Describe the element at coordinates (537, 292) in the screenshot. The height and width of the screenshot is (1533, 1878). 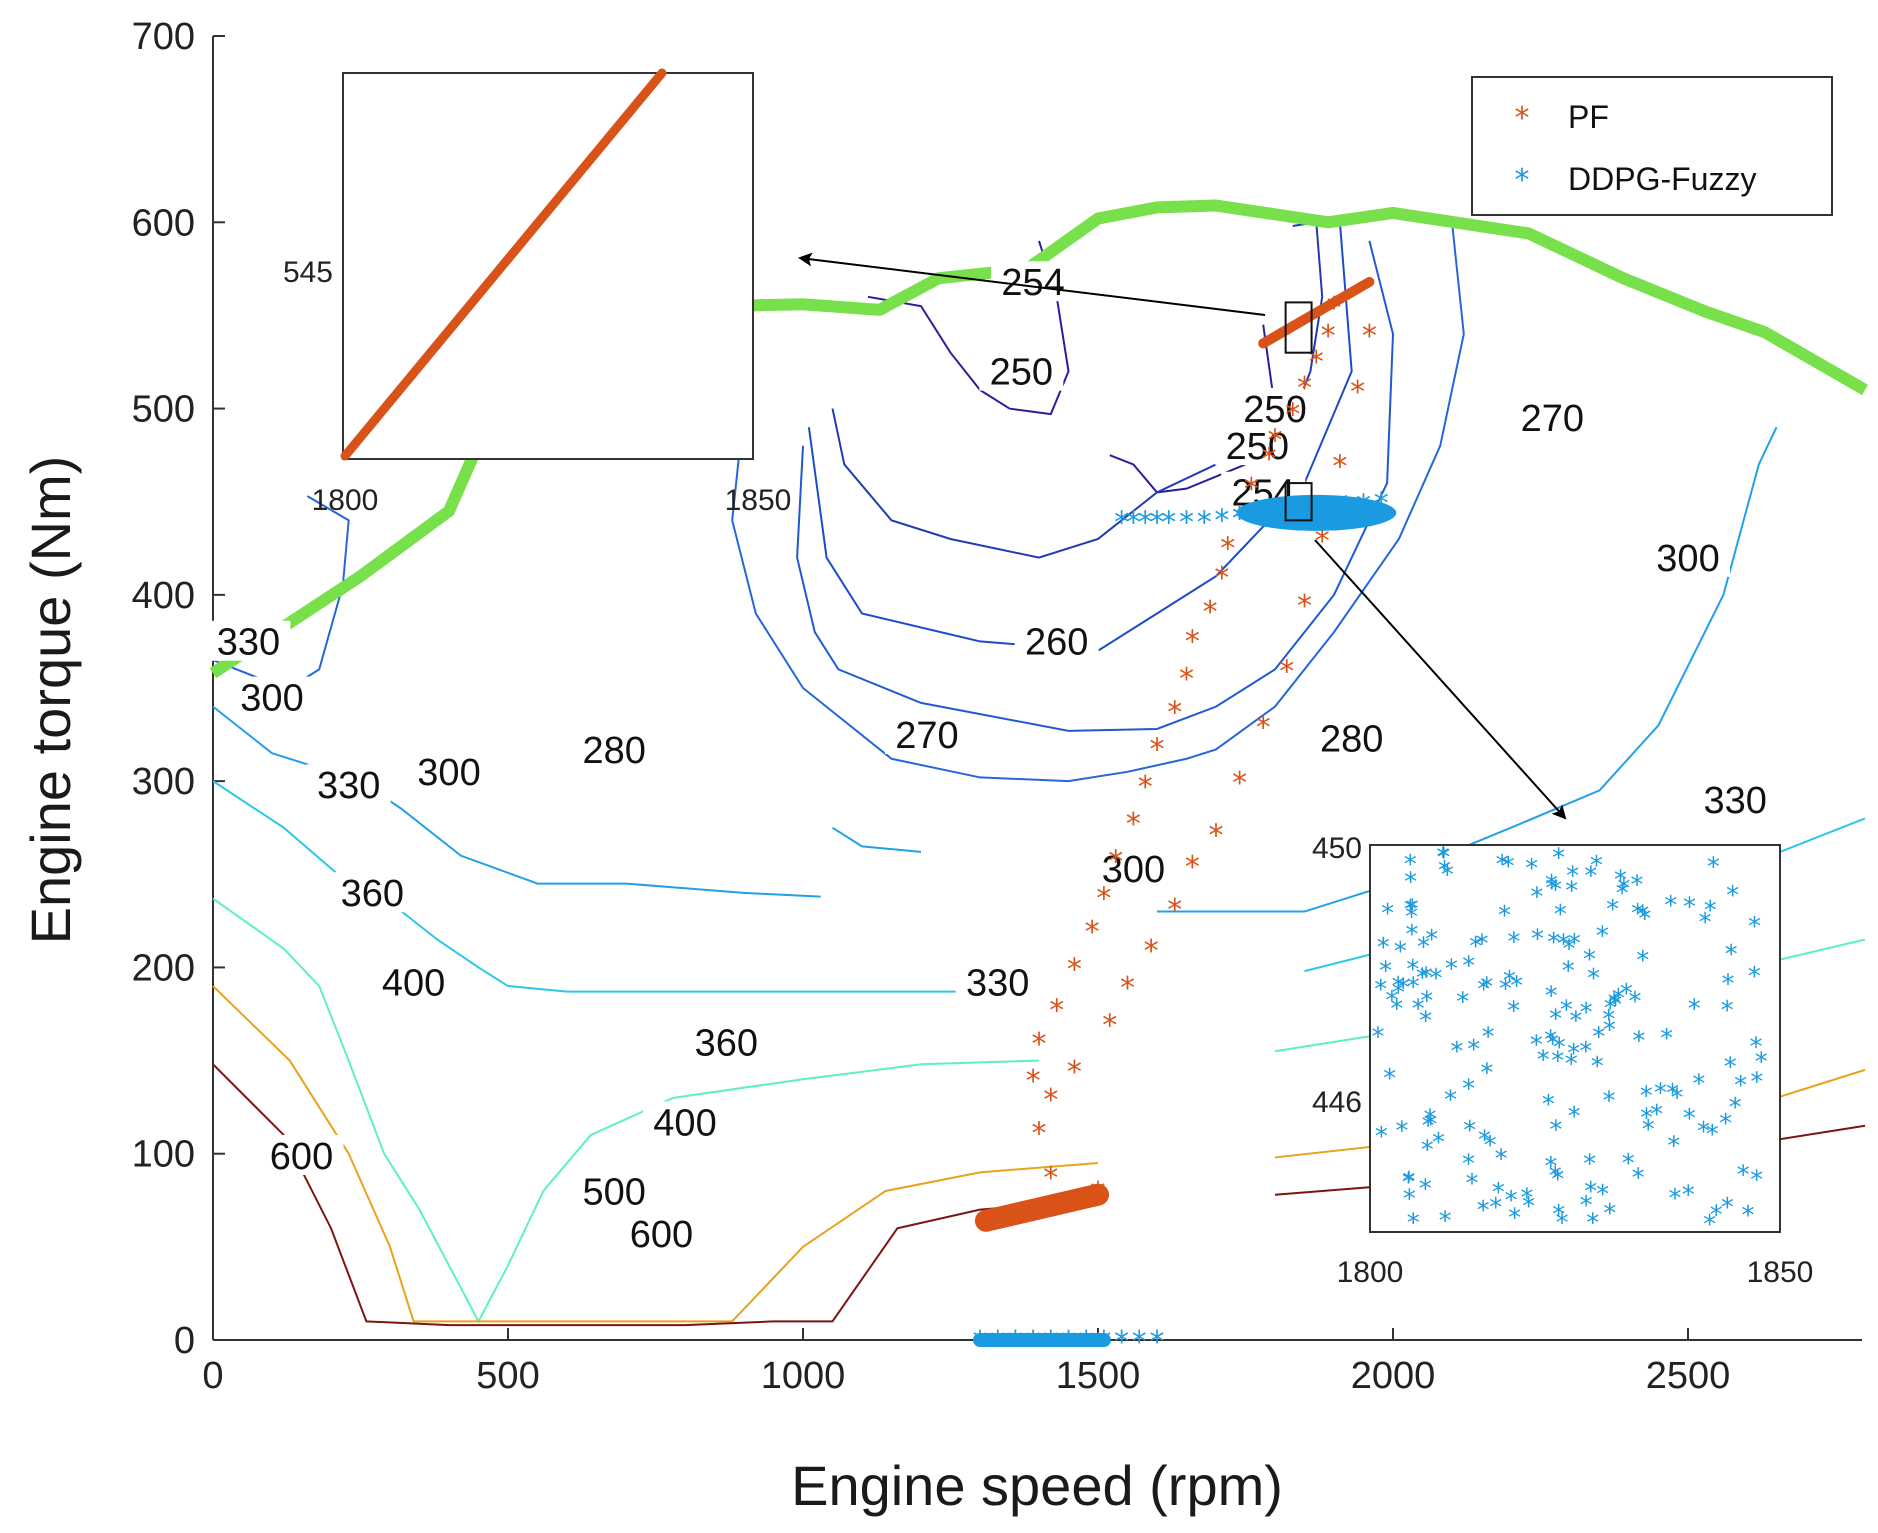
I see `inset-pf: 545 1800 1850` at that location.